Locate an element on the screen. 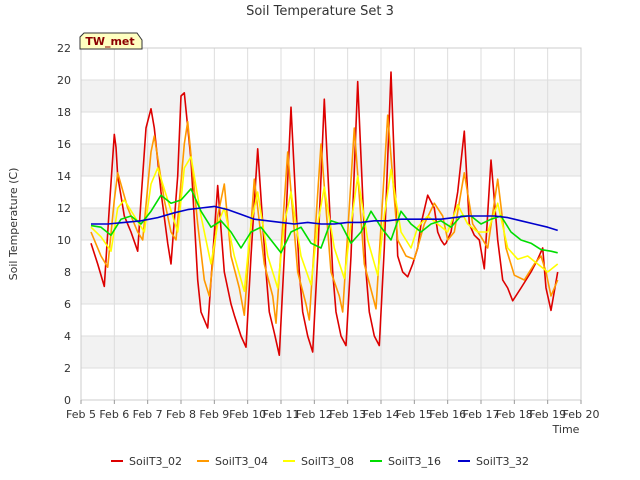 The width and height of the screenshot is (640, 480). chart-title: Soil Temperature Set 3 is located at coordinates (320, 11).